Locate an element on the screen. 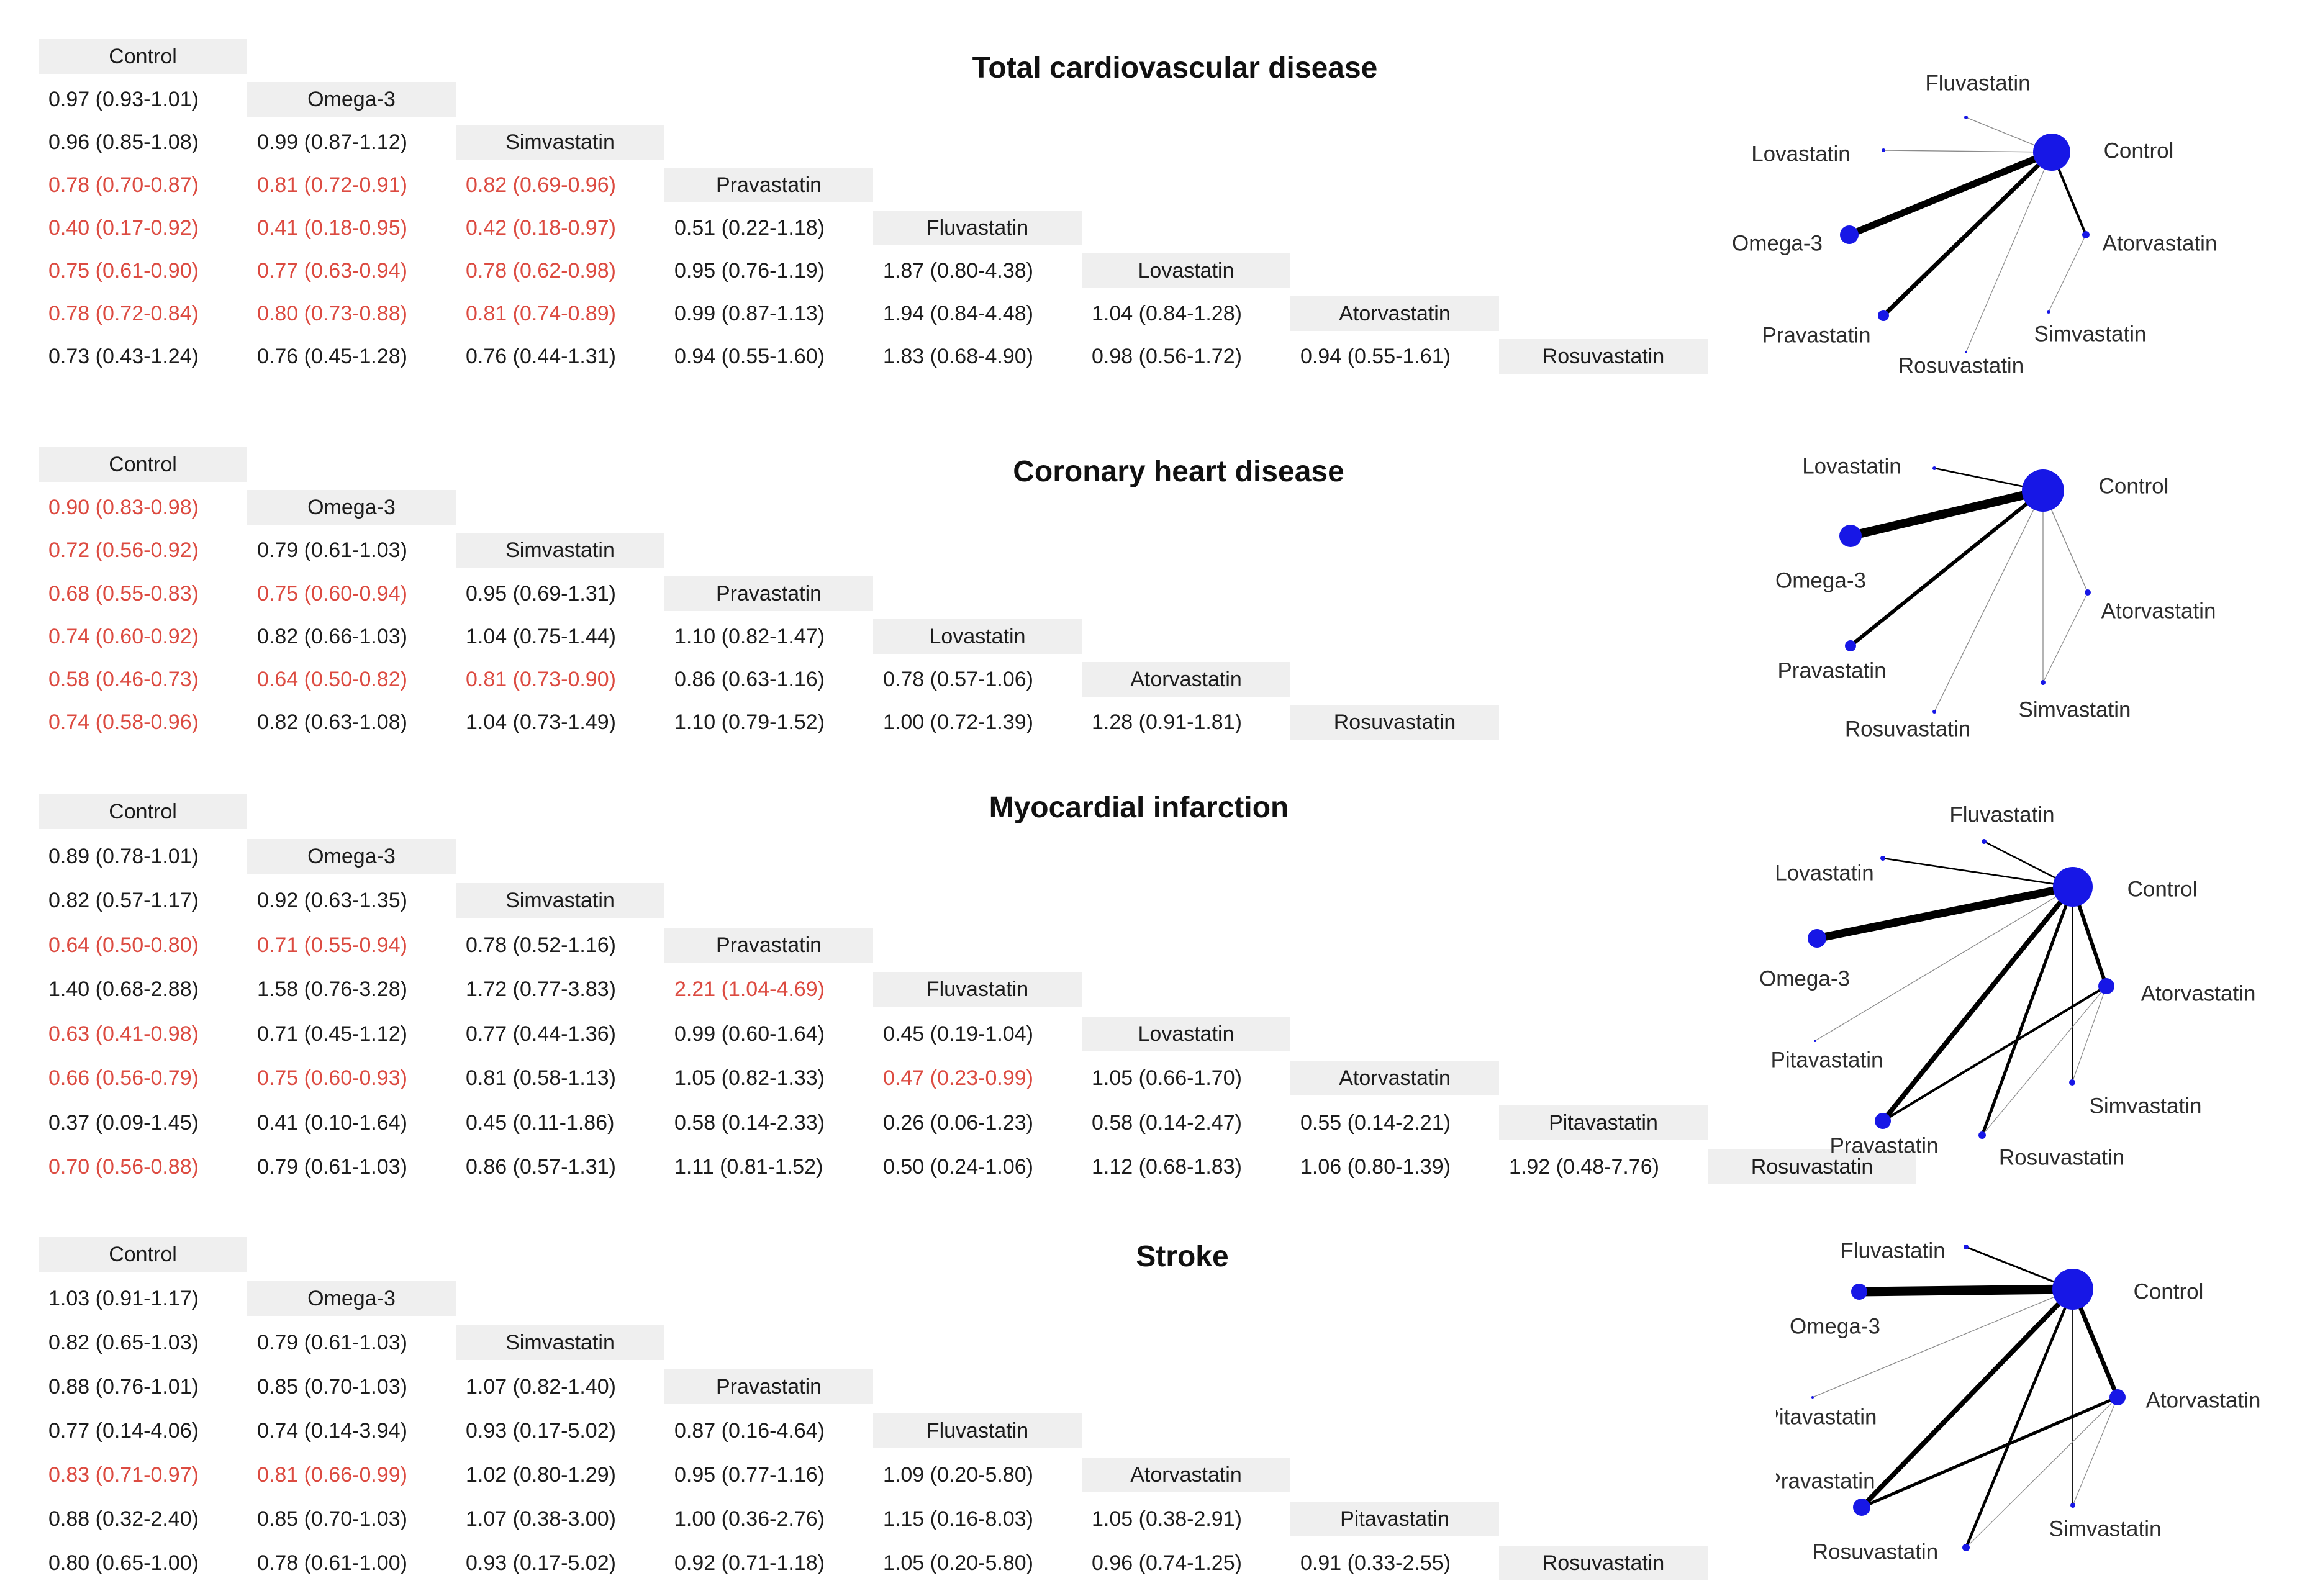 The image size is (2297, 1596). rr-cell: 0.95 (0.77-1.16) is located at coordinates (749, 1475).